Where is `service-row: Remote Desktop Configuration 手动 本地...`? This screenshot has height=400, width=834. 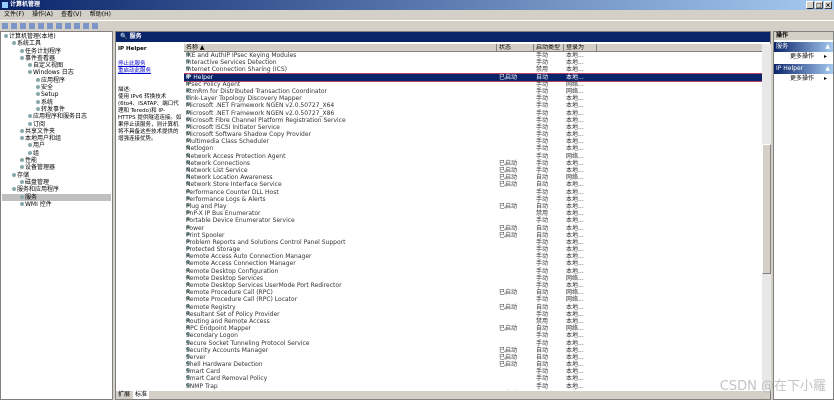
service-row: Remote Desktop Configuration 手动 本地... is located at coordinates (473, 271).